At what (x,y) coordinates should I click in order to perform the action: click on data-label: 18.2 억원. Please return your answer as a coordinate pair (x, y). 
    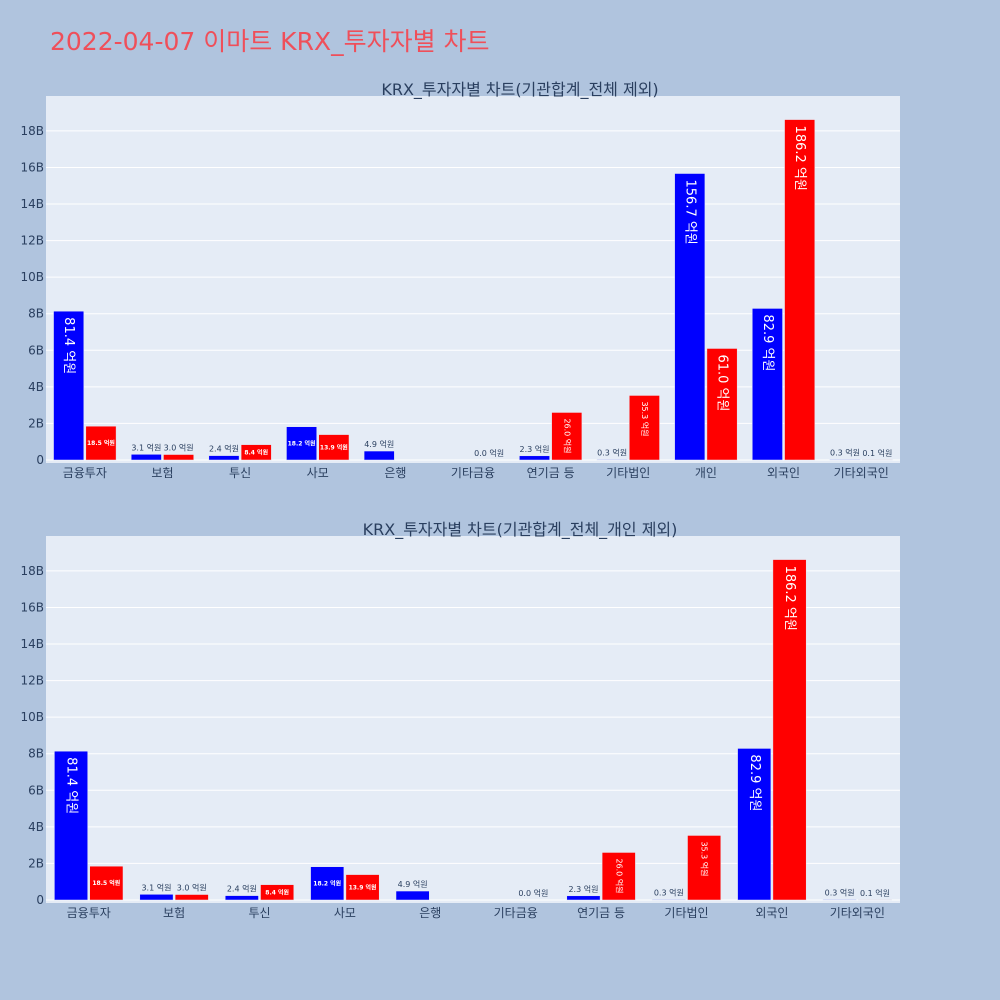
    Looking at the image, I should click on (302, 443).